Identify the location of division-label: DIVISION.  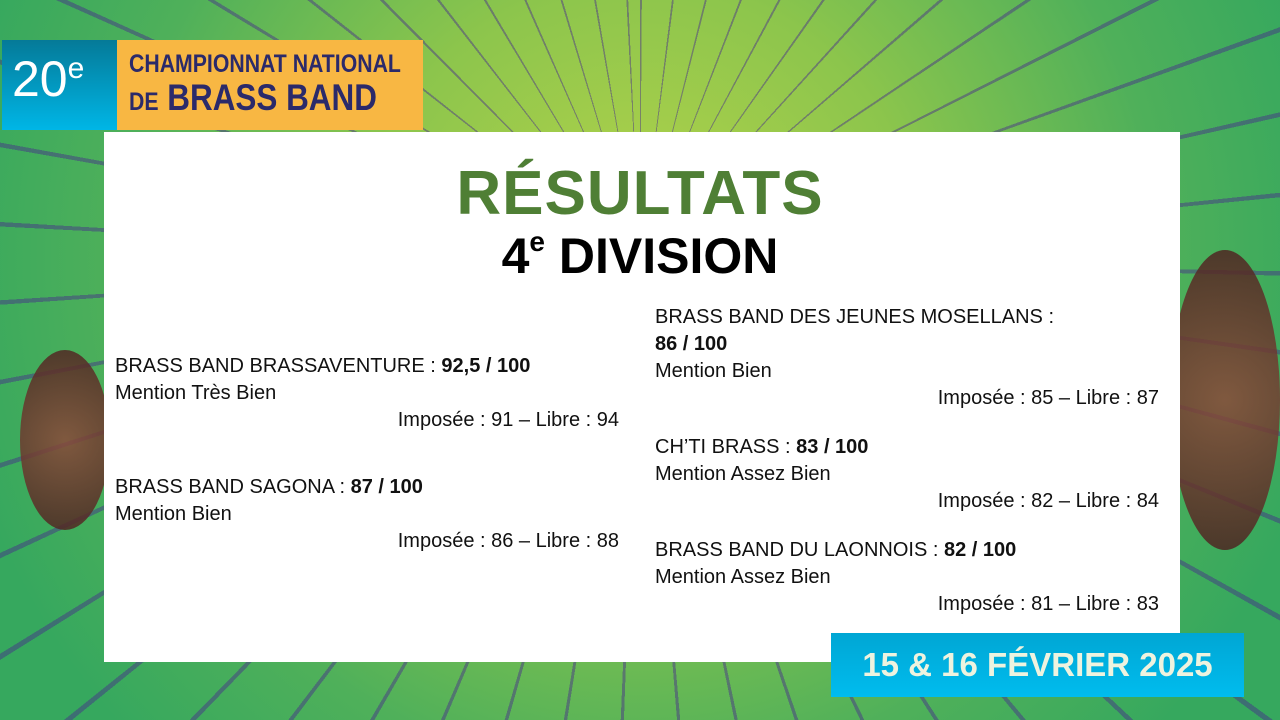
(668, 256).